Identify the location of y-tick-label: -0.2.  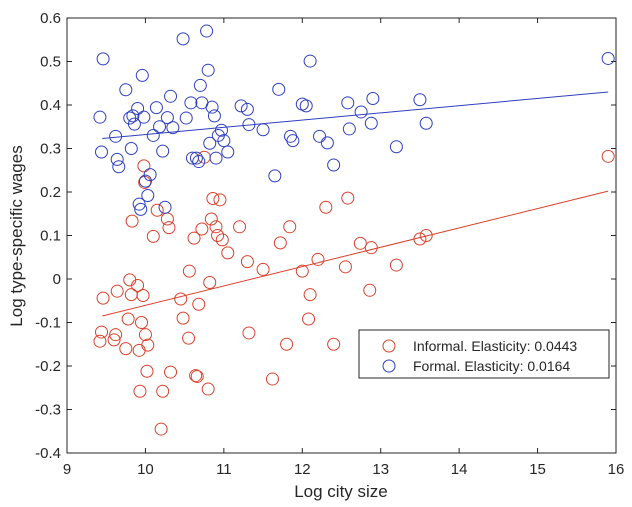
(48, 366).